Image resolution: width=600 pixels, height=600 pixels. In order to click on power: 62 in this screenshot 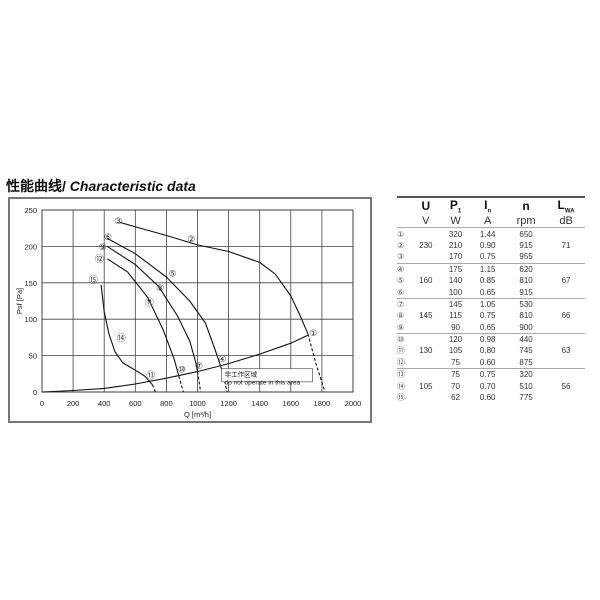, I will do `click(455, 398)`.